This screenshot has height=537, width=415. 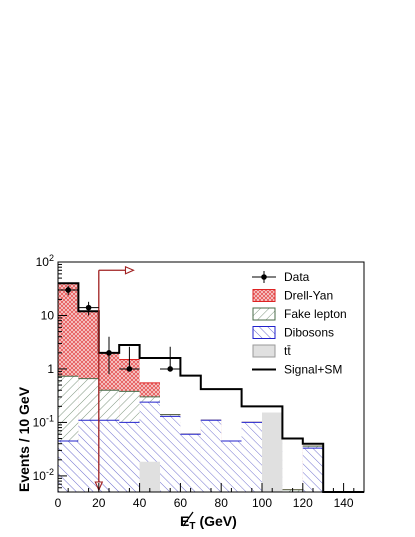 What do you see at coordinates (50, 418) in the screenshot?
I see `y-tick-exponent: -1` at bounding box center [50, 418].